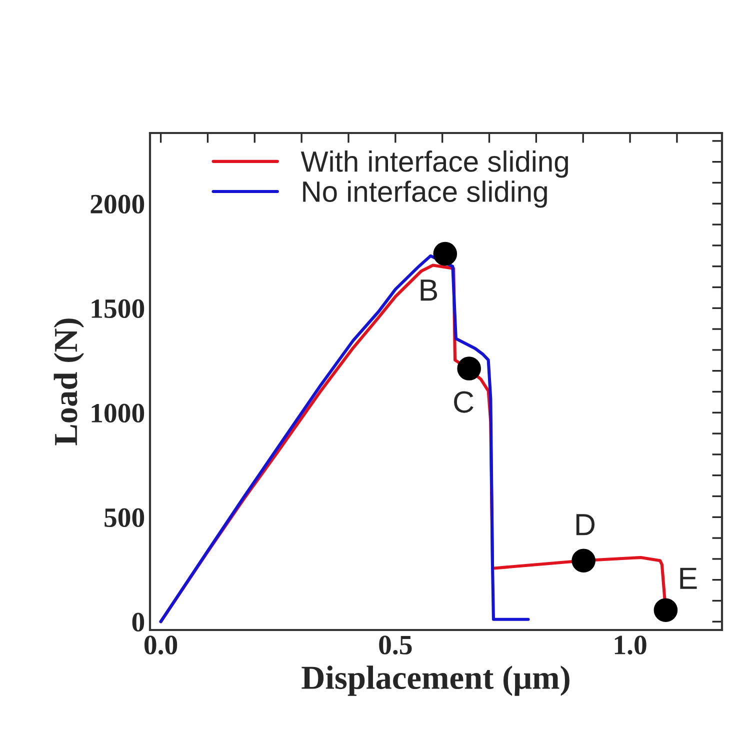 The image size is (733, 742). I want to click on x-tick-label: 0.5, so click(395, 645).